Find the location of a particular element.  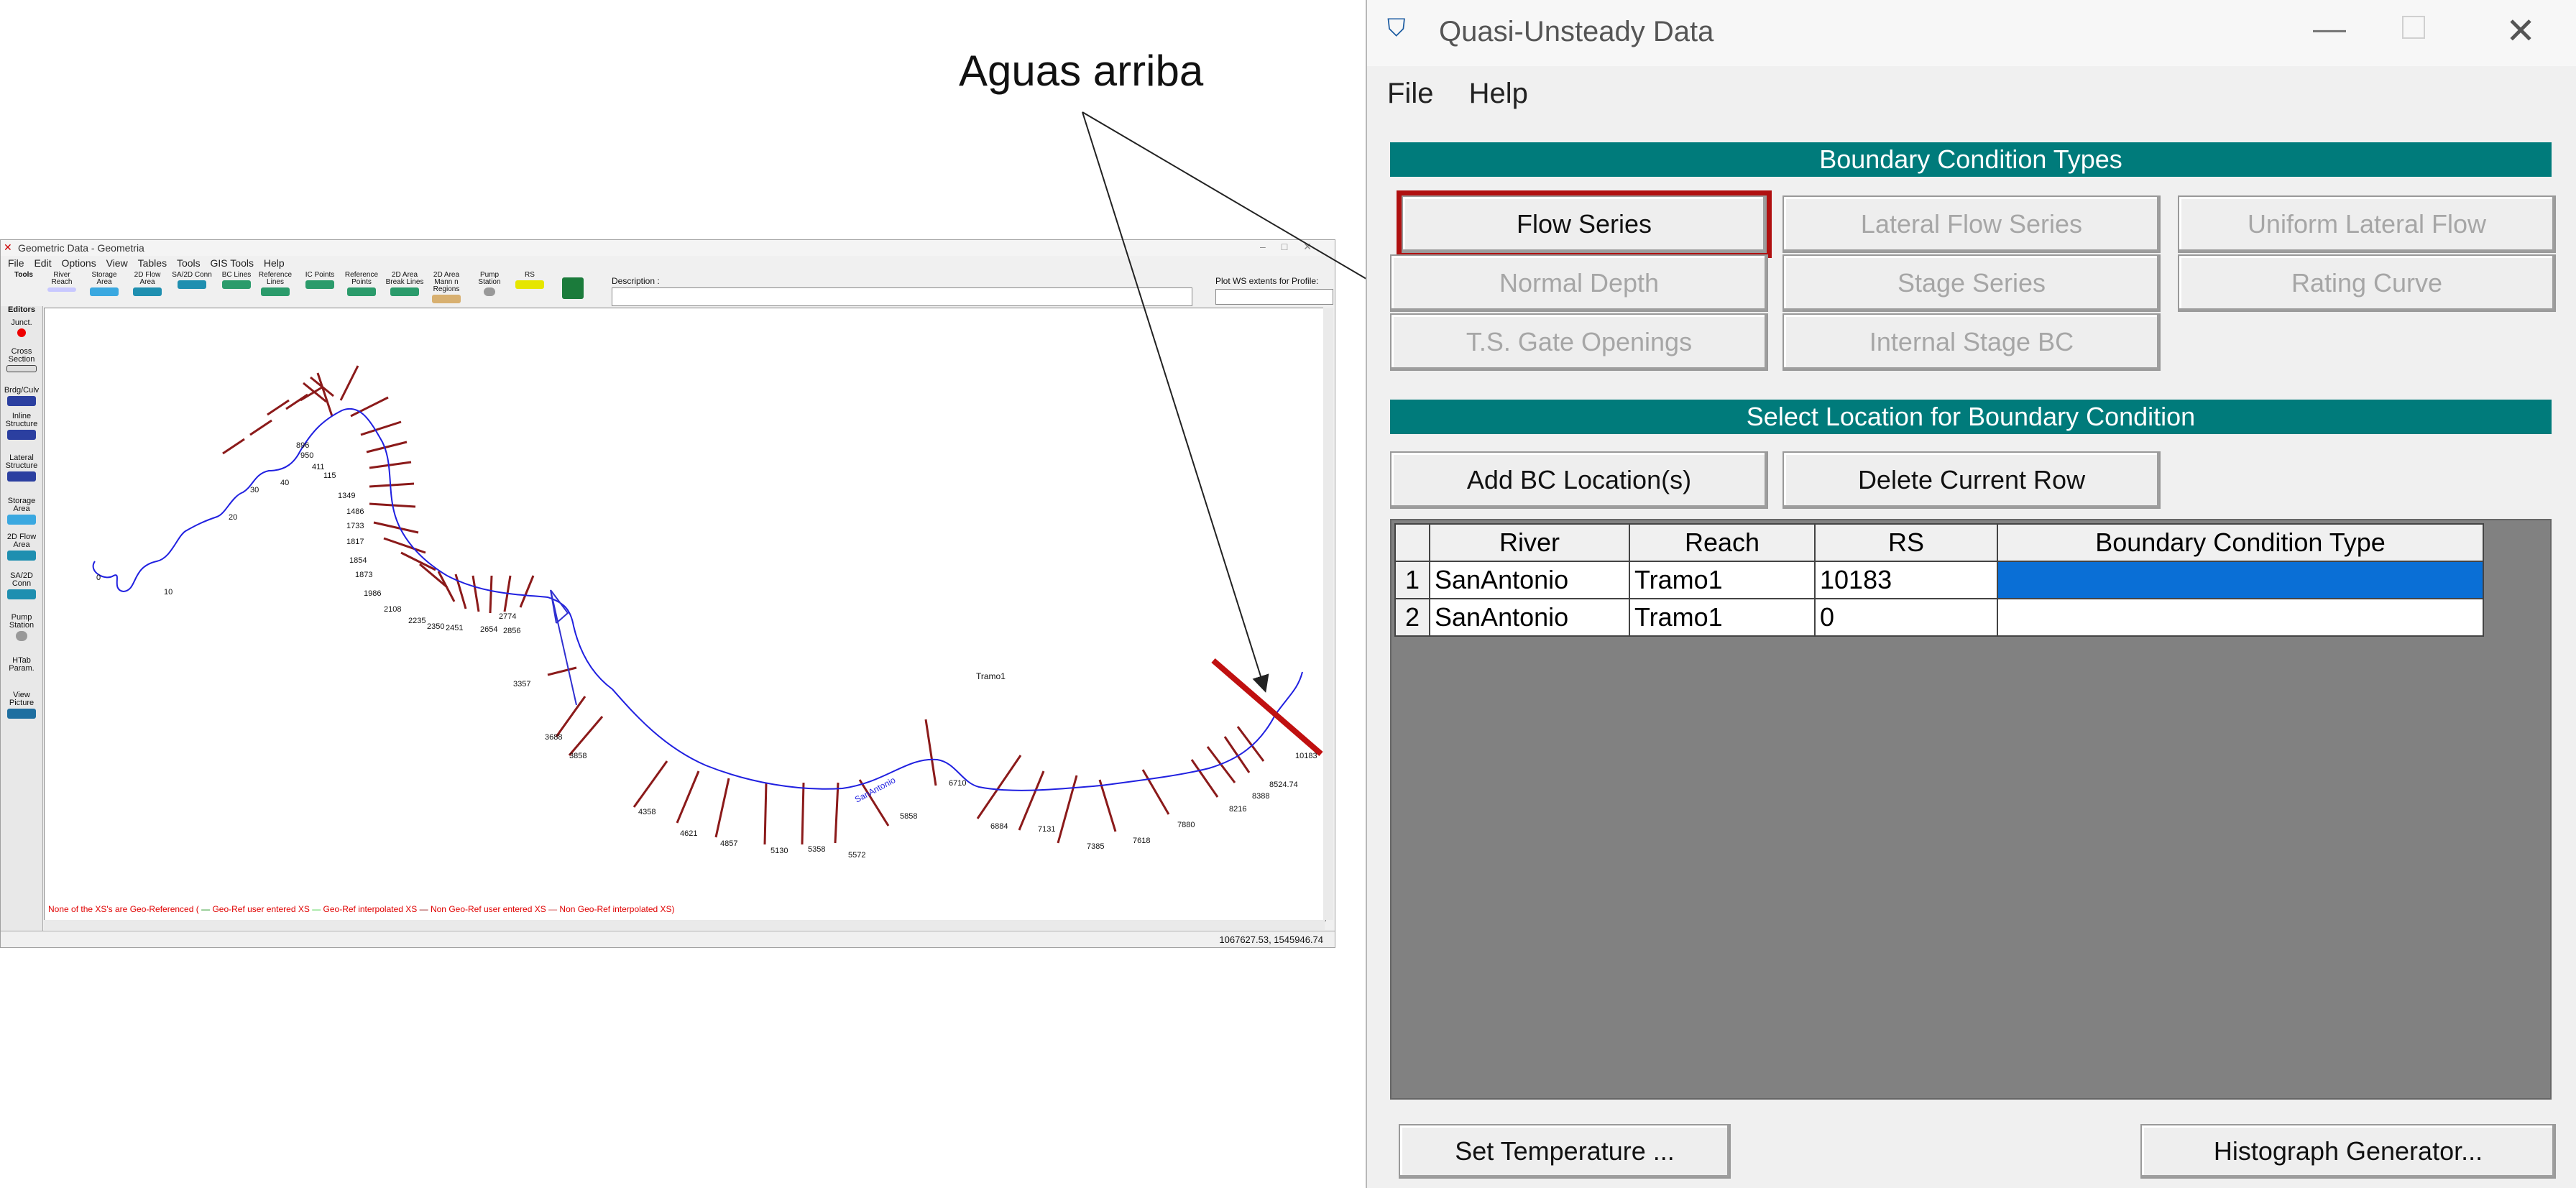

reference-points-tool: Reference Points is located at coordinates (361, 288).